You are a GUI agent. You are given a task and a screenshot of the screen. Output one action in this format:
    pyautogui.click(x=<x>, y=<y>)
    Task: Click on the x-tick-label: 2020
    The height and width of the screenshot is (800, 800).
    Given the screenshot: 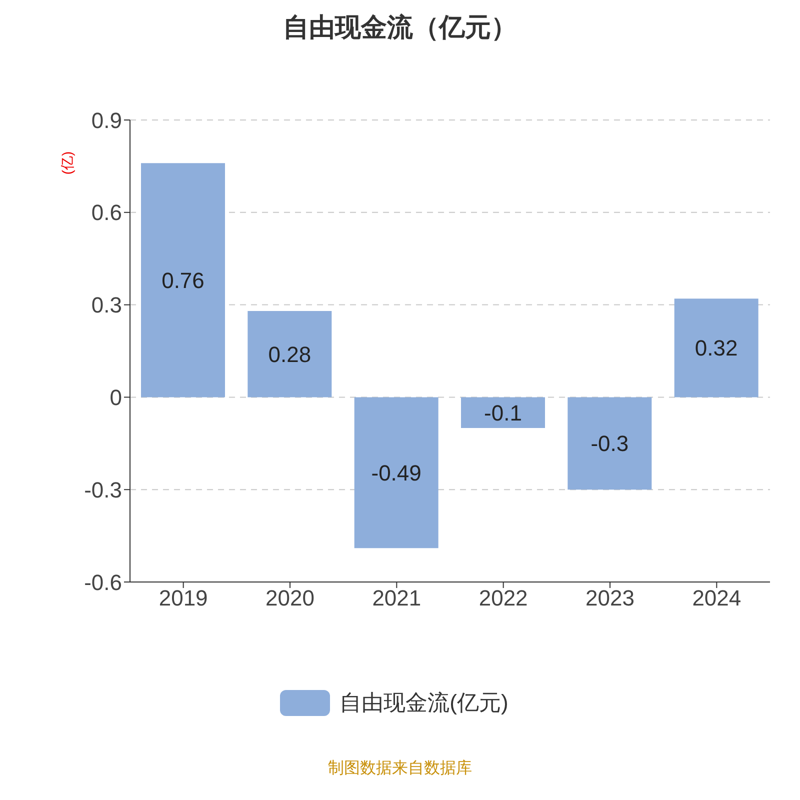 What is the action you would take?
    pyautogui.click(x=290, y=598)
    